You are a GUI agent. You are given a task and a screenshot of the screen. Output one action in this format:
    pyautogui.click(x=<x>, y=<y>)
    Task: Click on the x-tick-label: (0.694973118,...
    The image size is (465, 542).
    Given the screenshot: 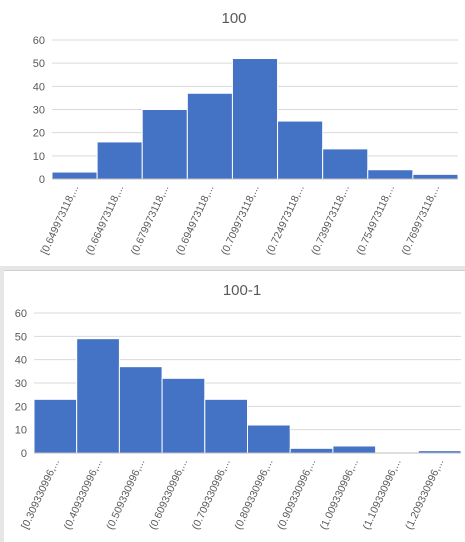 What is the action you would take?
    pyautogui.click(x=195, y=220)
    